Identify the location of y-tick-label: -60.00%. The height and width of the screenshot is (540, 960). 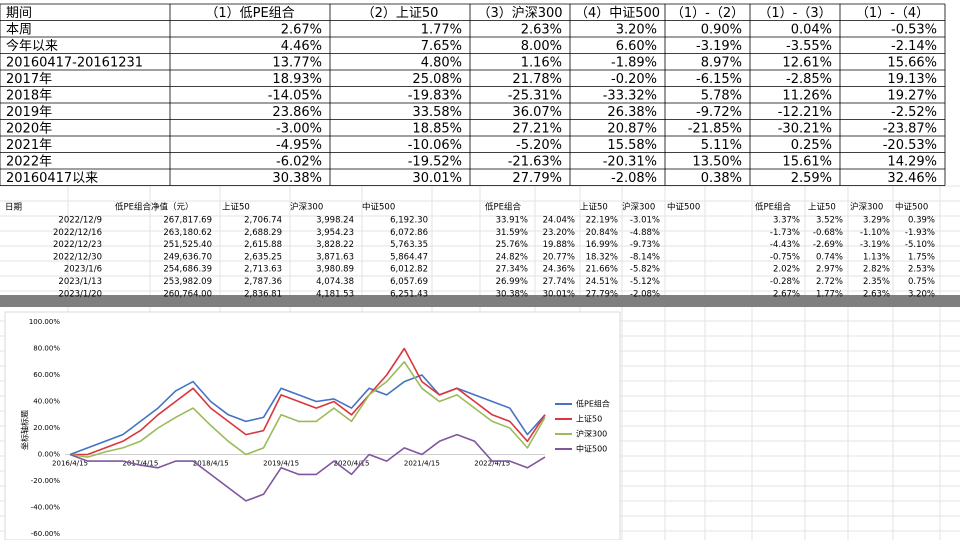
(46, 534).